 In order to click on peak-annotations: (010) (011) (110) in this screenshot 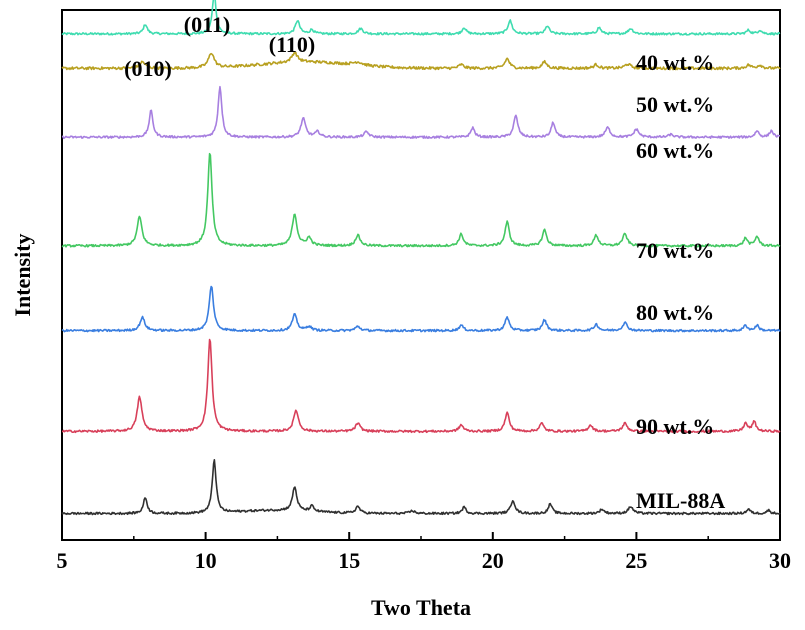, I will do `click(219, 46)`.